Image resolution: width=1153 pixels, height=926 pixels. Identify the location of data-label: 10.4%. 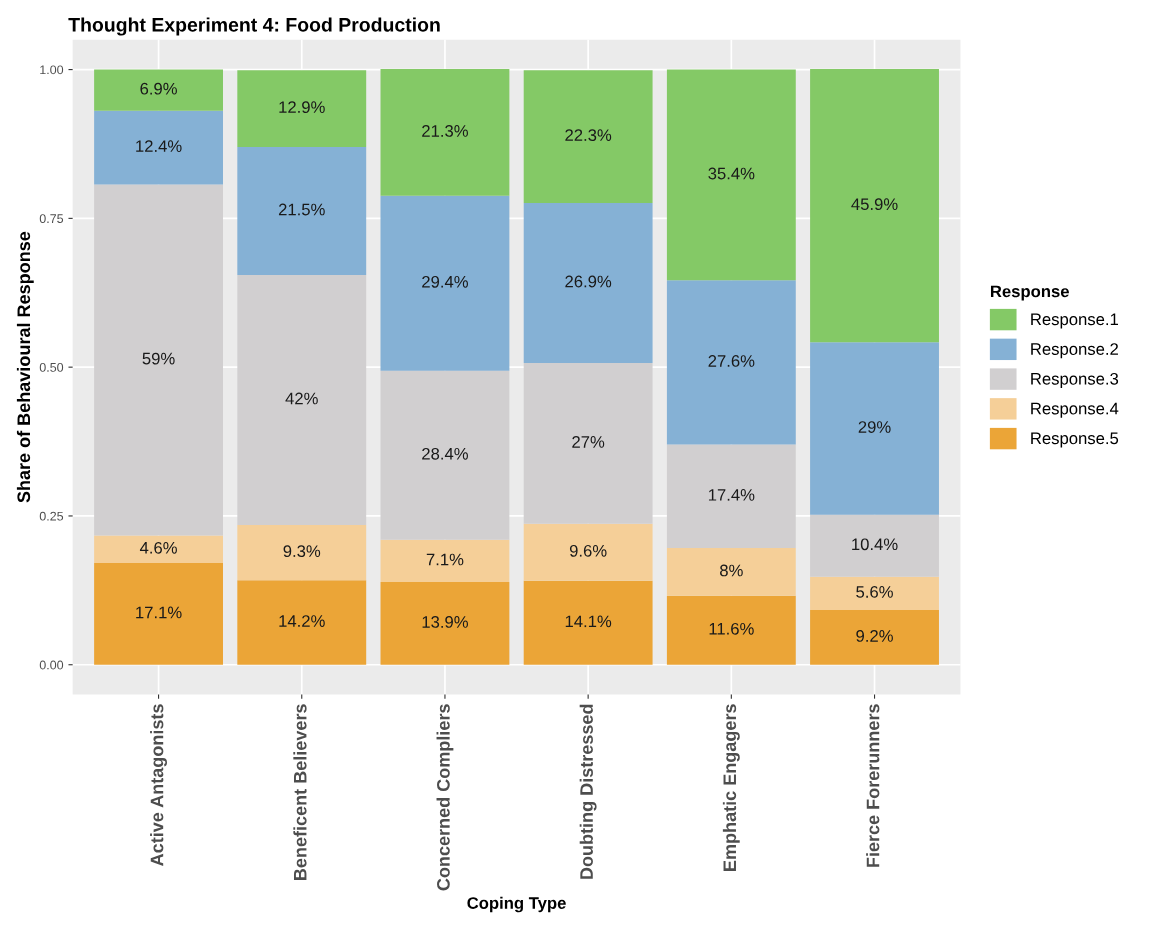
(875, 544).